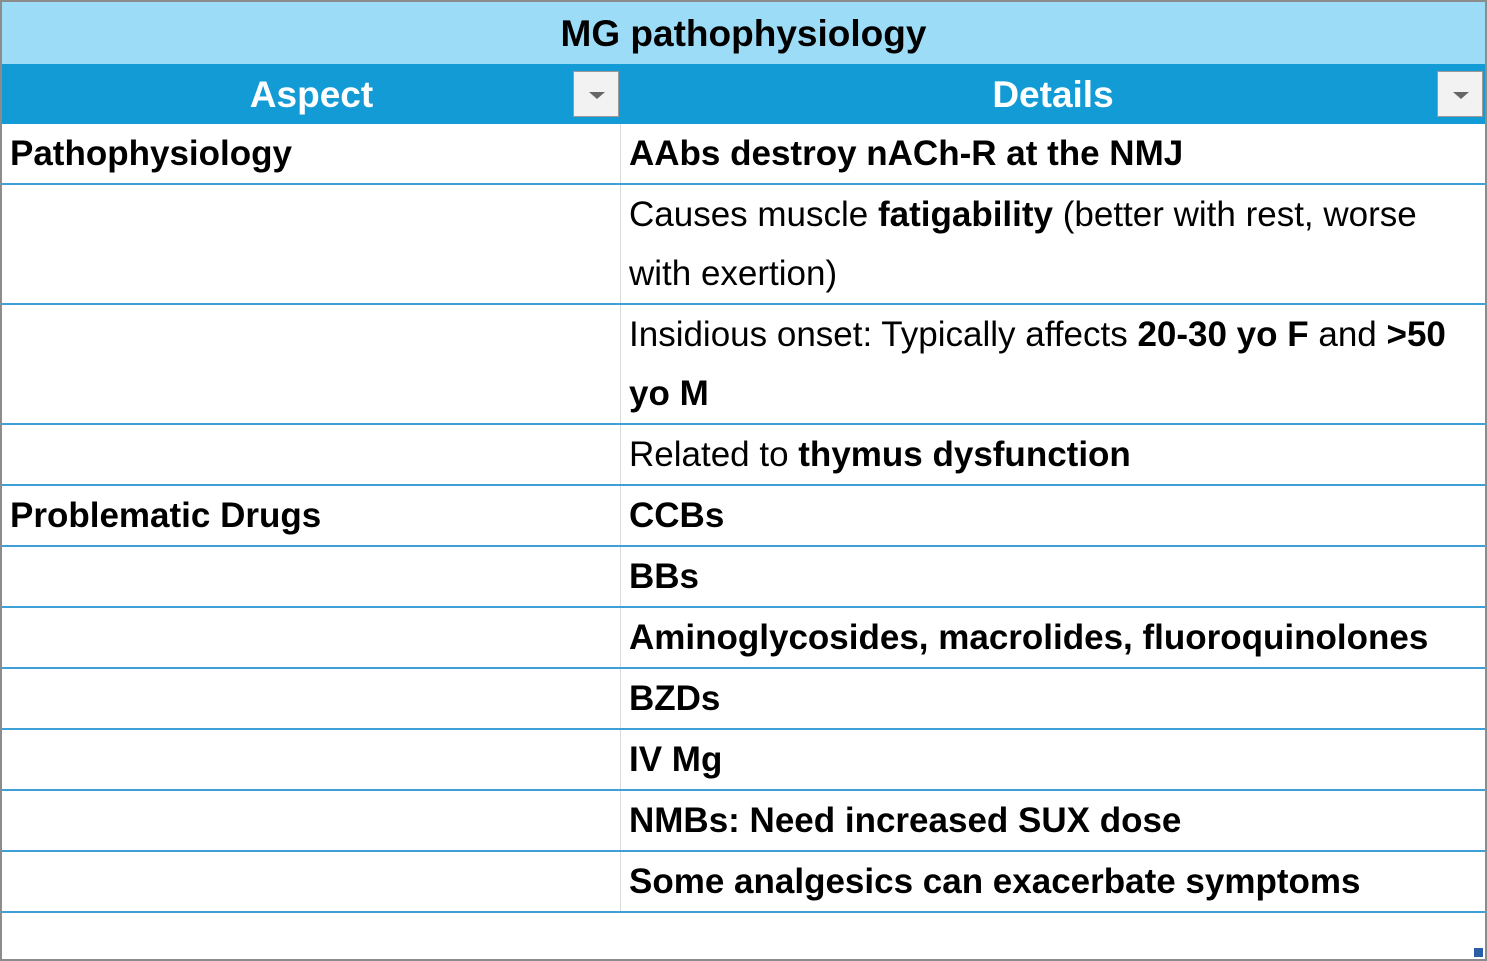  What do you see at coordinates (675, 698) in the screenshot?
I see `details-text: BZDs` at bounding box center [675, 698].